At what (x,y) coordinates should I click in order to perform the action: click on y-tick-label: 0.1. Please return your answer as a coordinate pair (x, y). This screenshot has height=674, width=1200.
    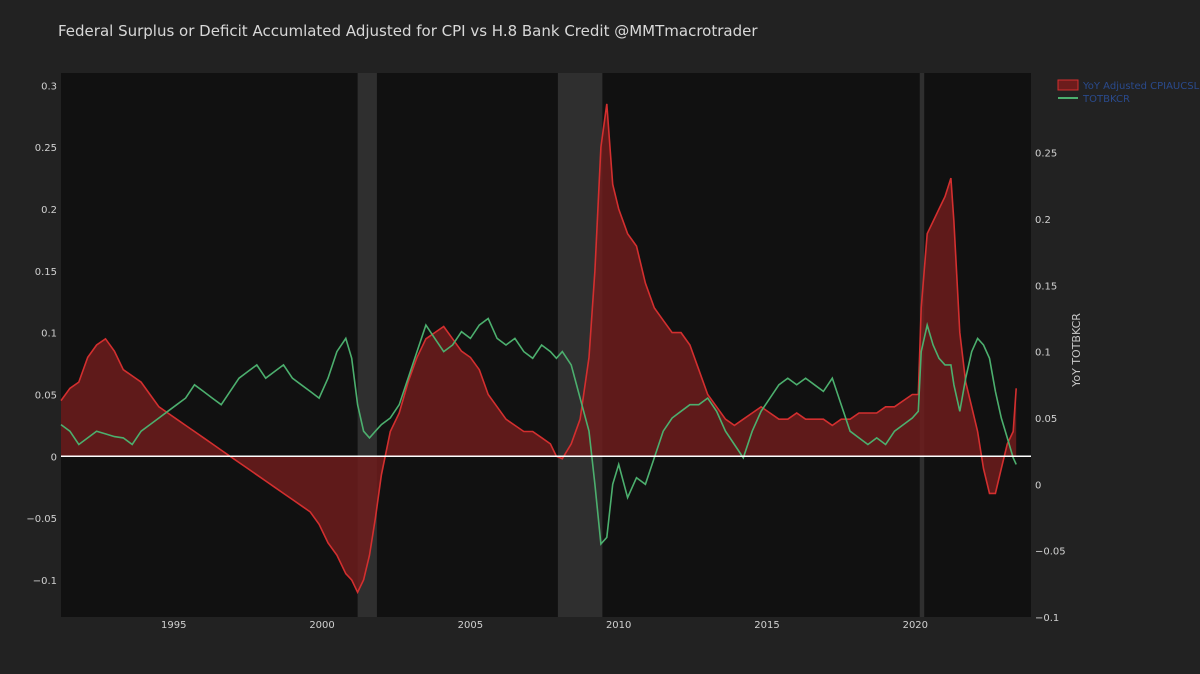
    Looking at the image, I should click on (49, 334).